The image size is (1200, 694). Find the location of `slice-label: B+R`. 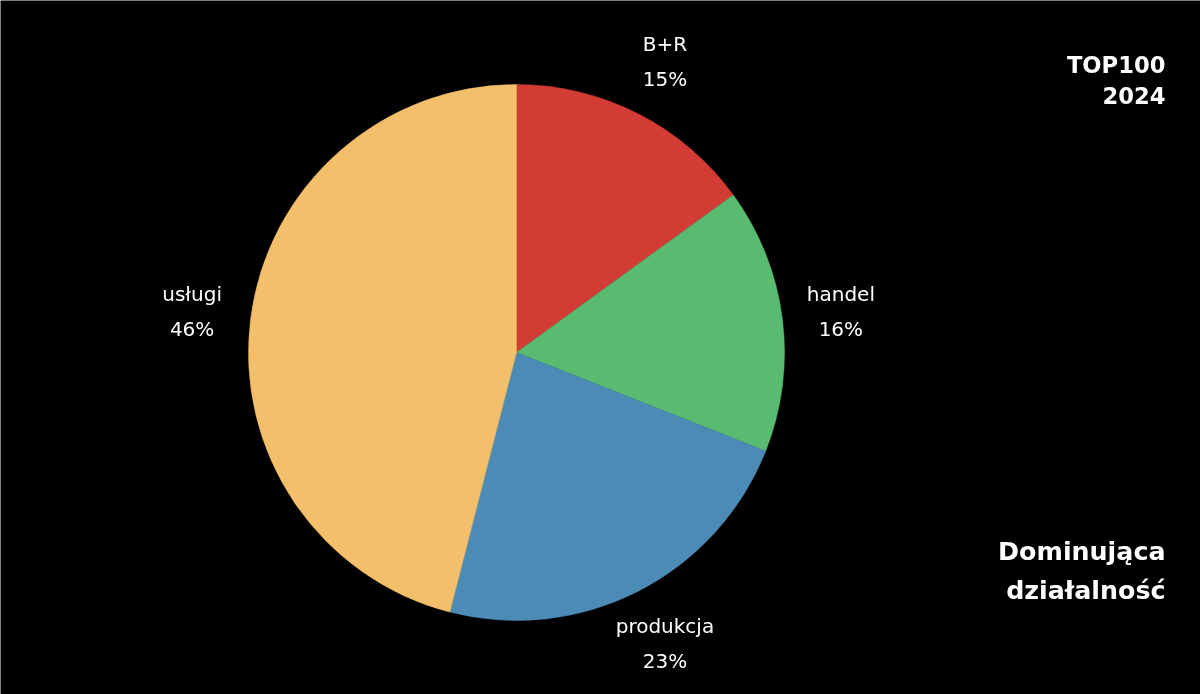

slice-label: B+R is located at coordinates (665, 43).